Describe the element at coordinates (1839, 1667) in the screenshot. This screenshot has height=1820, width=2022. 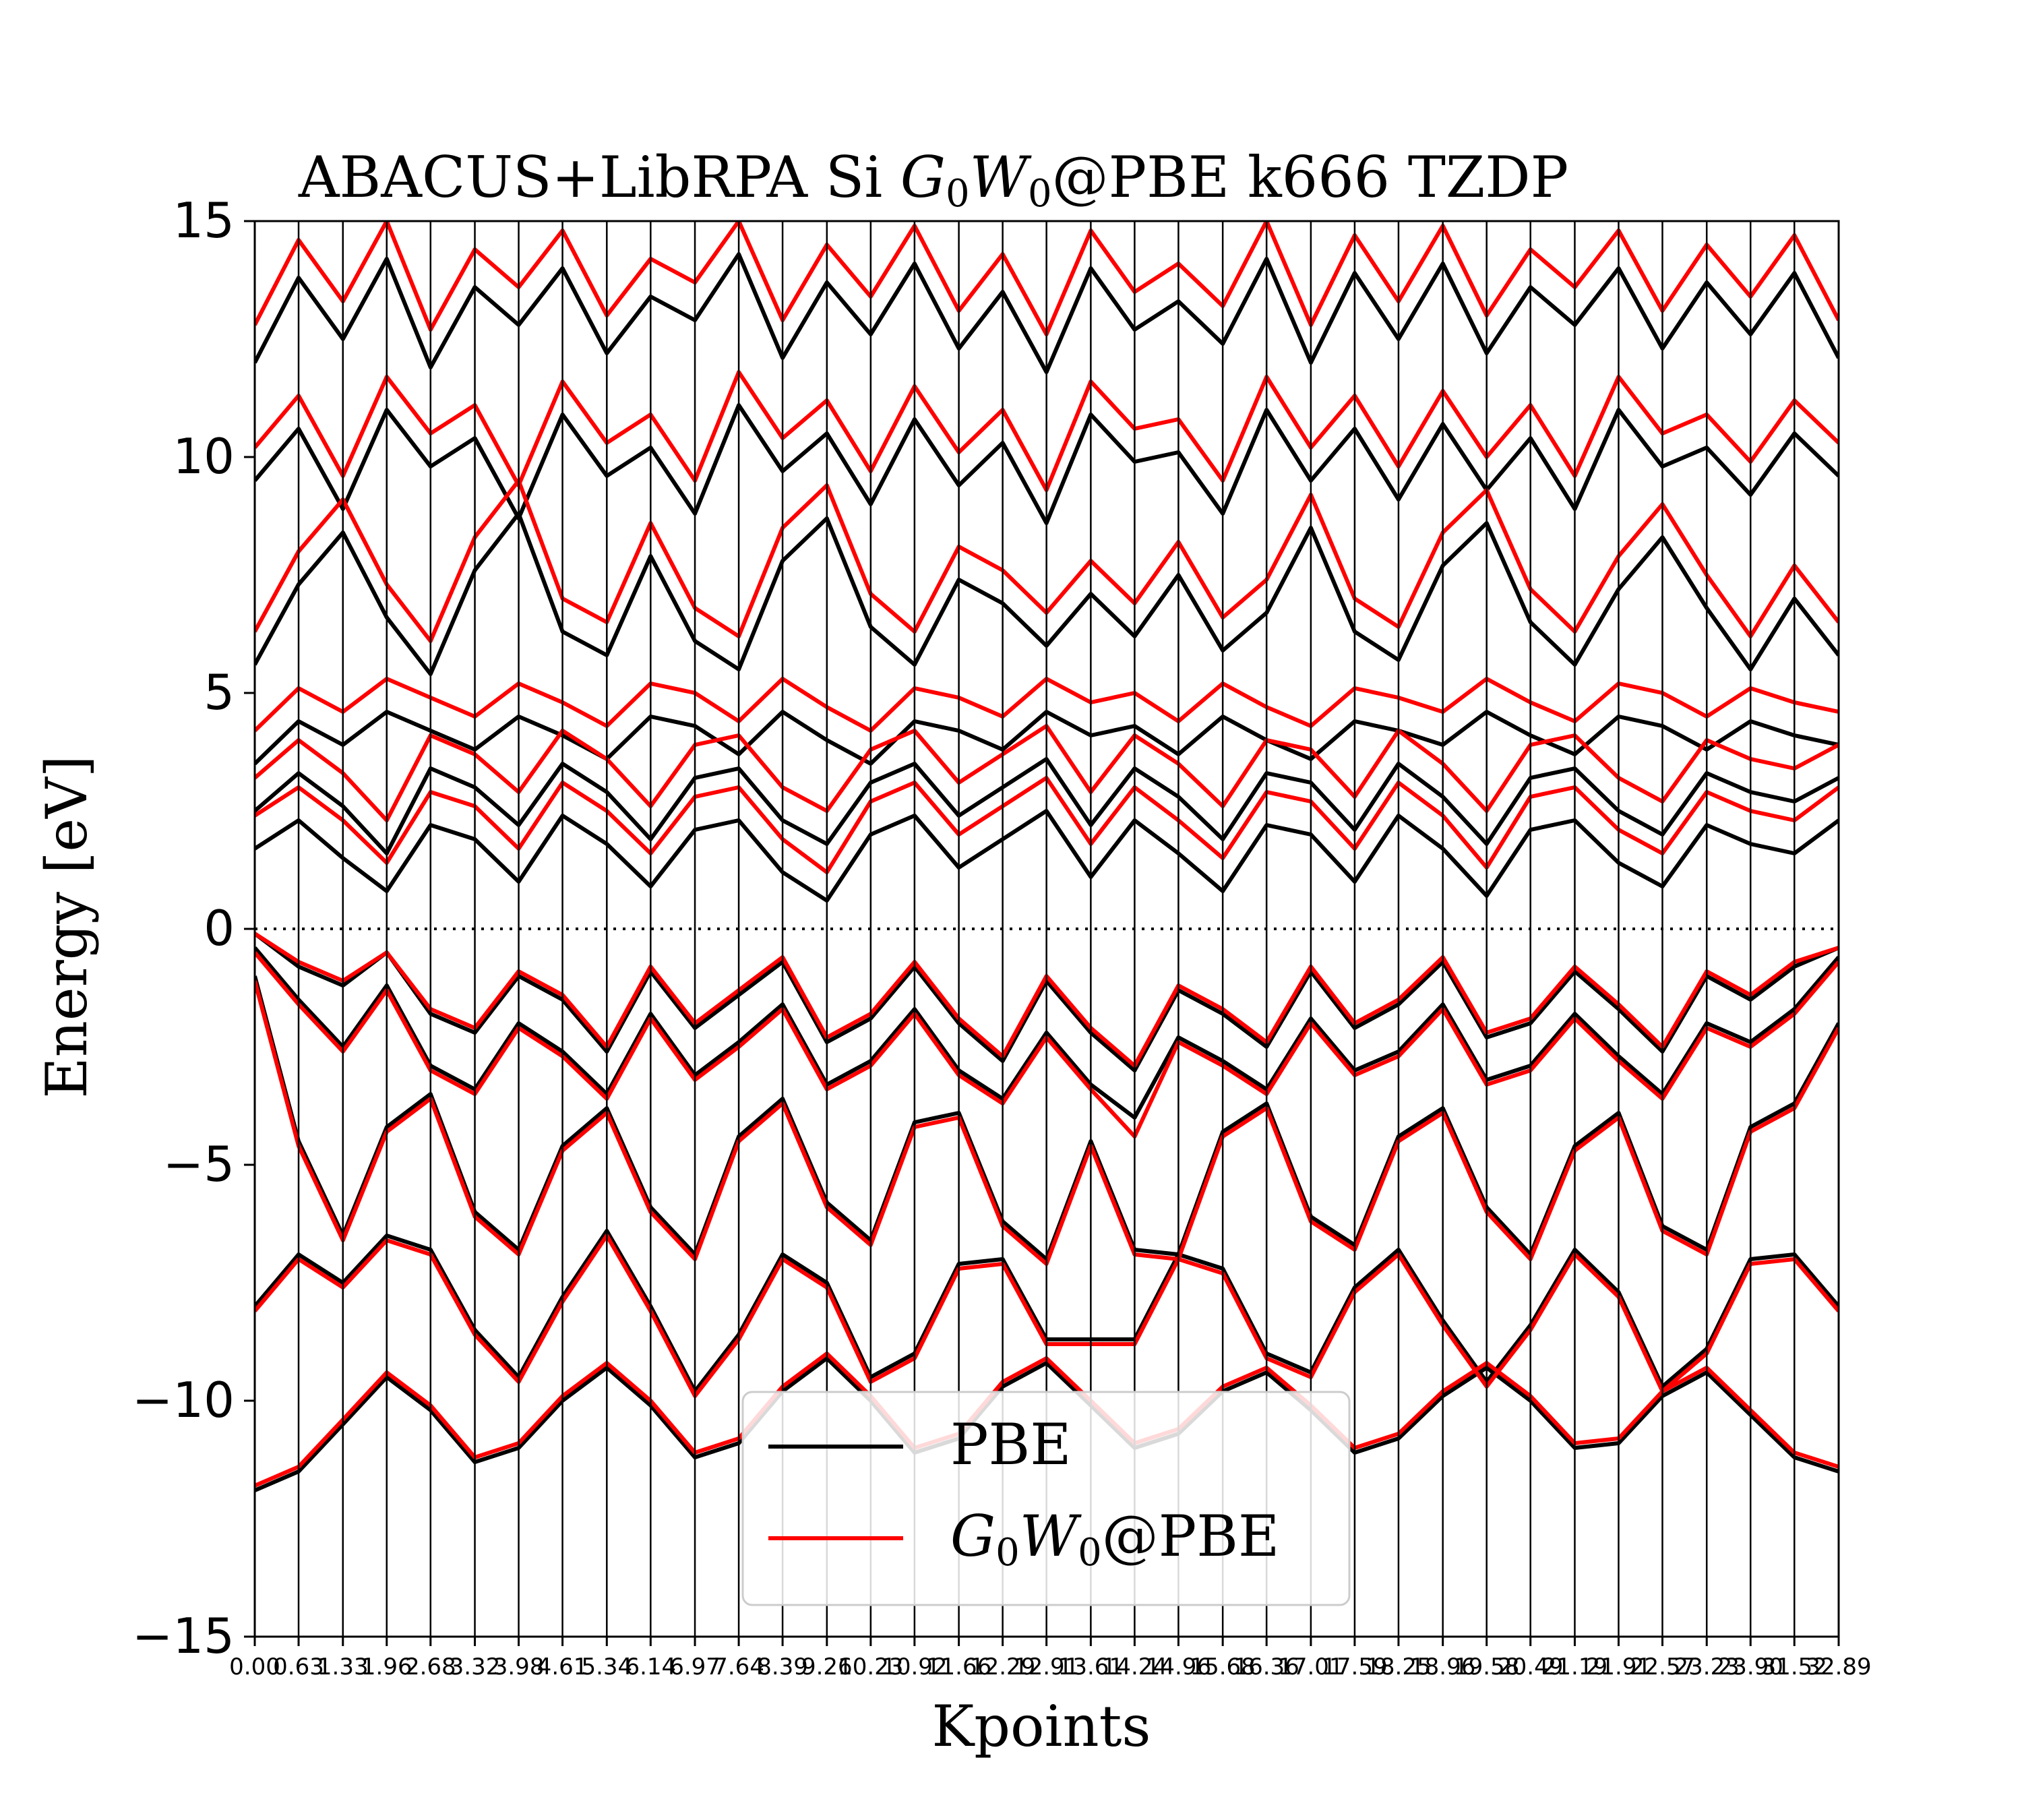
I see `x-tick-label: 32.89` at that location.